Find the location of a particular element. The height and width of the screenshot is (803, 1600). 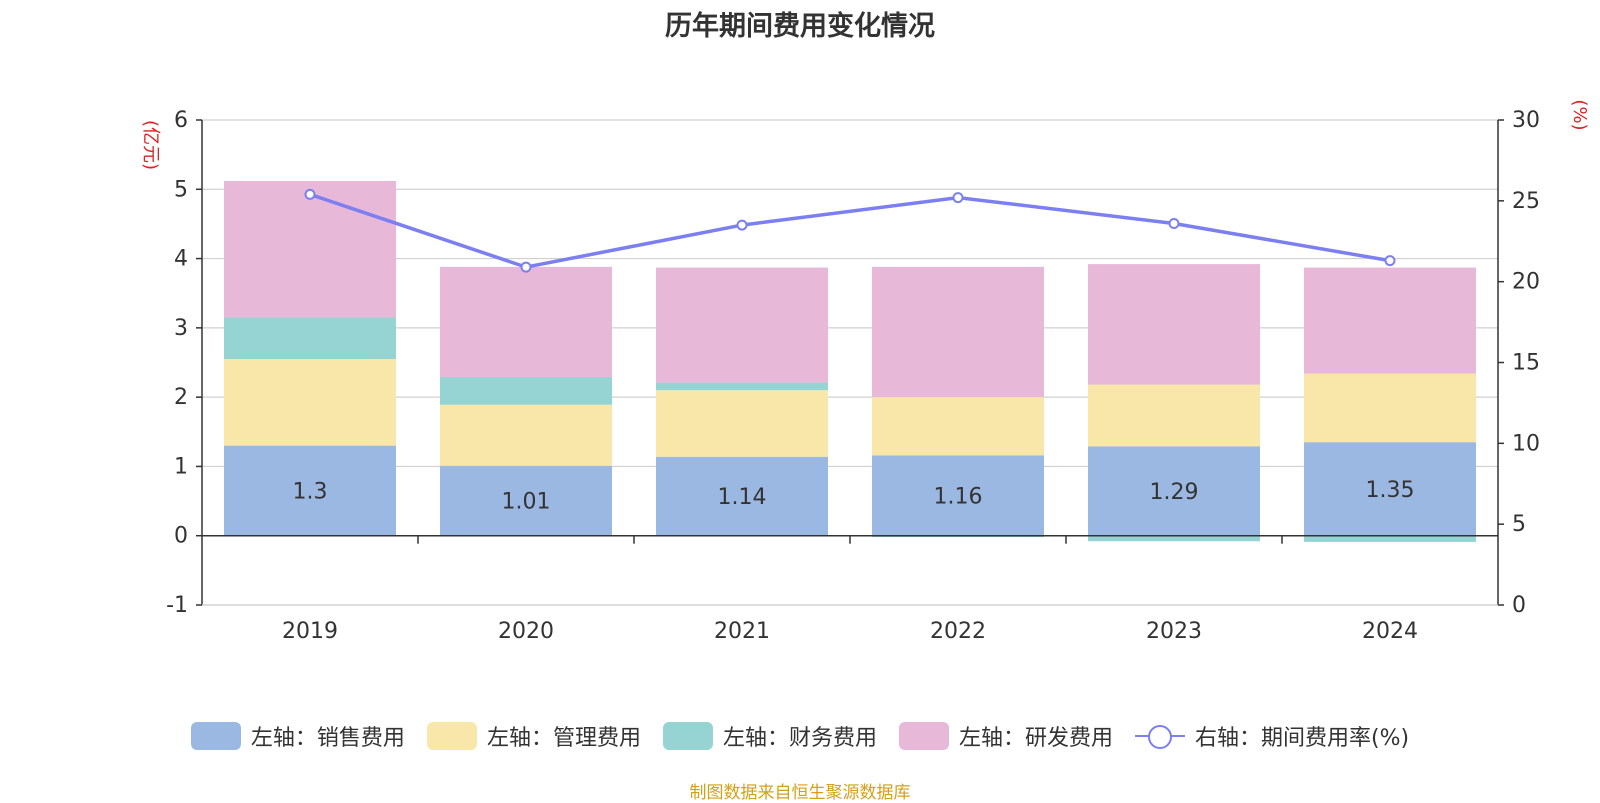

right-axis-tick-label: 0 is located at coordinates (1519, 605).